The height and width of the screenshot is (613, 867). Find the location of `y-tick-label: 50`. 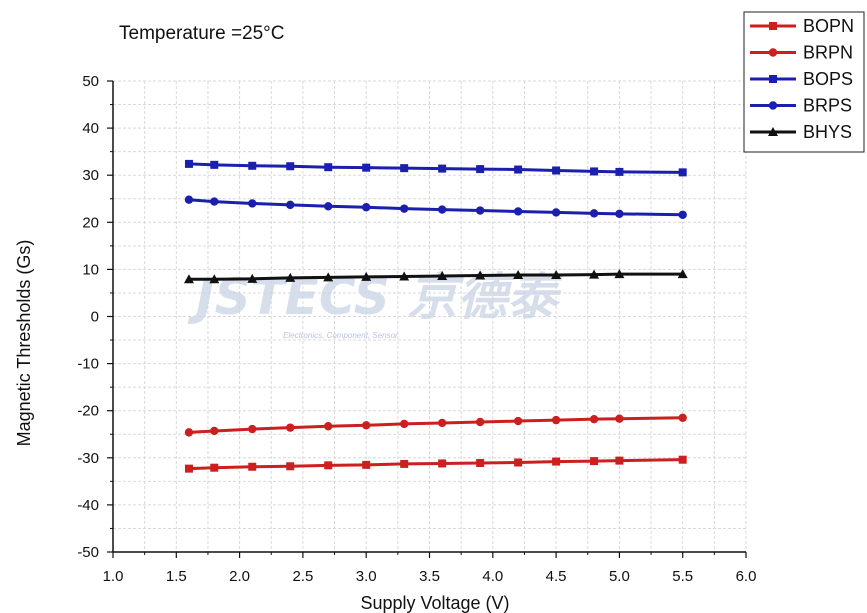

y-tick-label: 50 is located at coordinates (90, 81).